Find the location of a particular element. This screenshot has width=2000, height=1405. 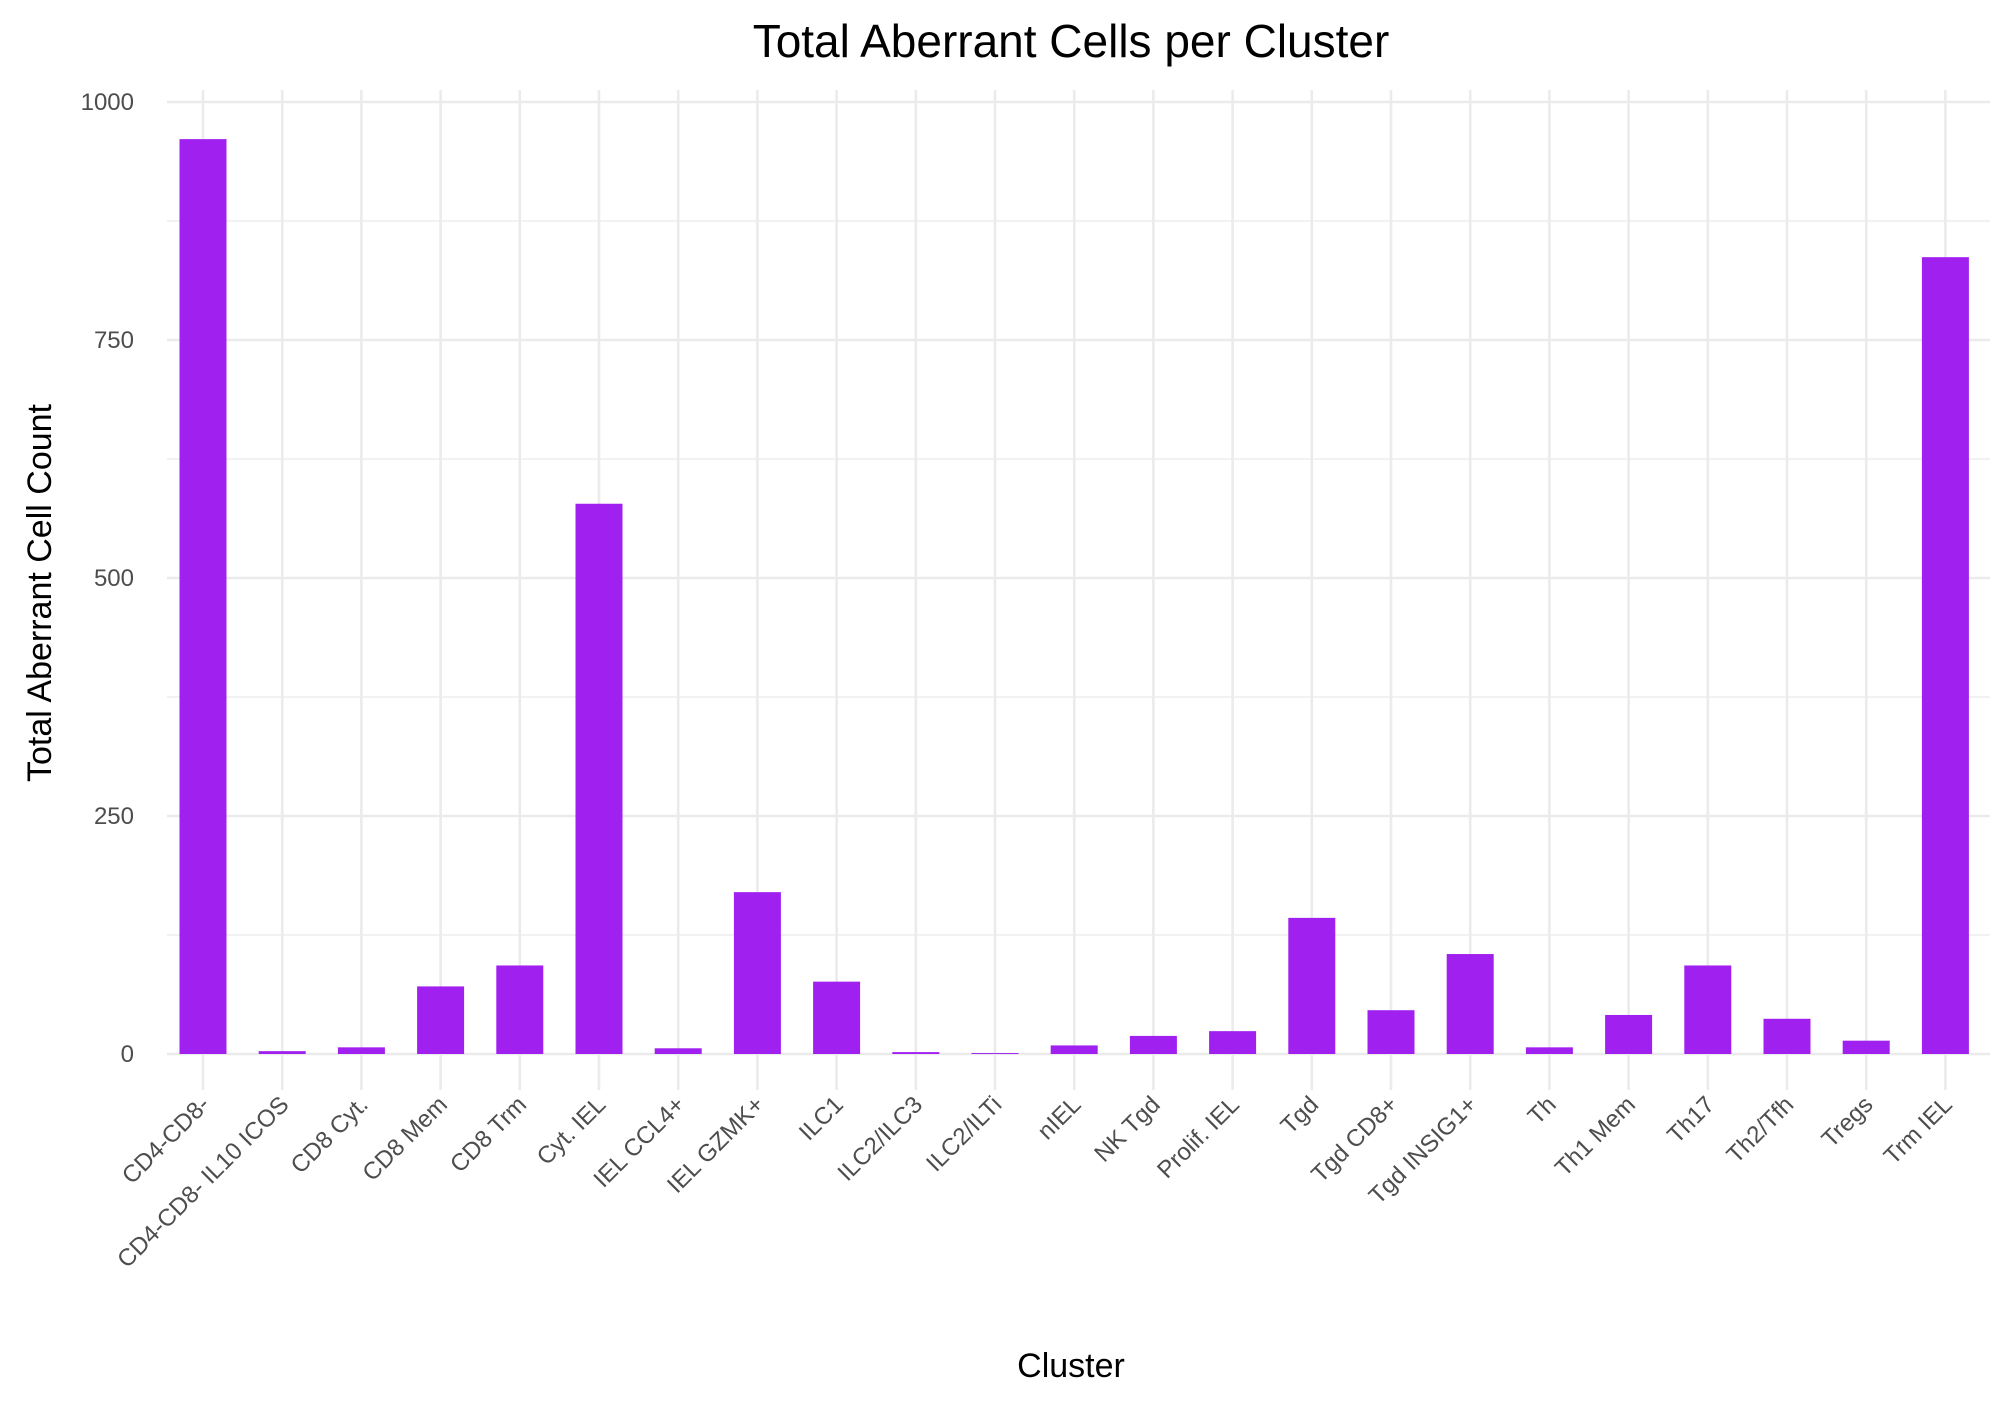

y-tick-label: 0 is located at coordinates (127, 1054).